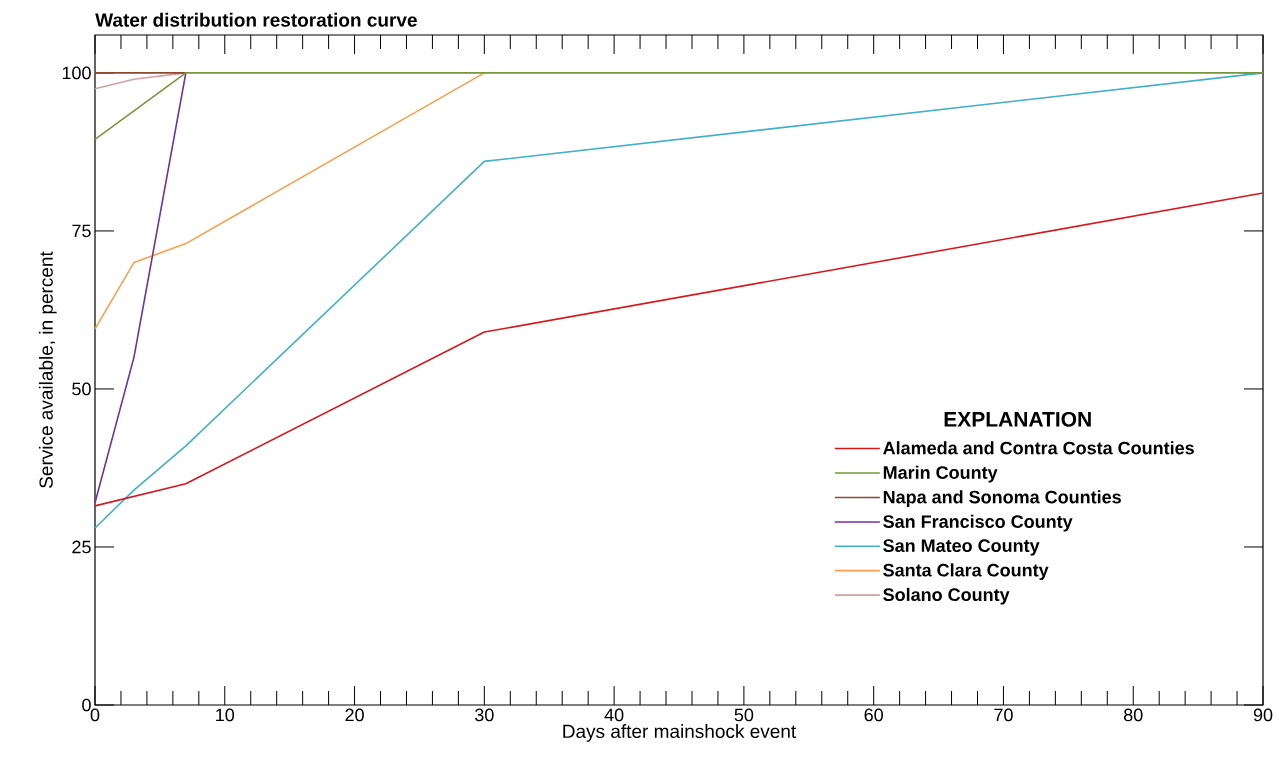  Describe the element at coordinates (940, 474) in the screenshot. I see `legend-label: Marin County` at that location.